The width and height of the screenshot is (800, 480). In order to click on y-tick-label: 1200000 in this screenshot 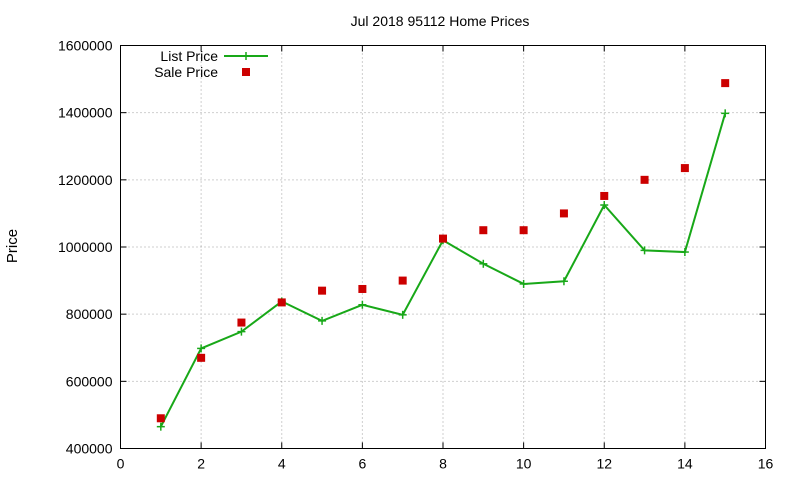, I will do `click(85, 180)`.